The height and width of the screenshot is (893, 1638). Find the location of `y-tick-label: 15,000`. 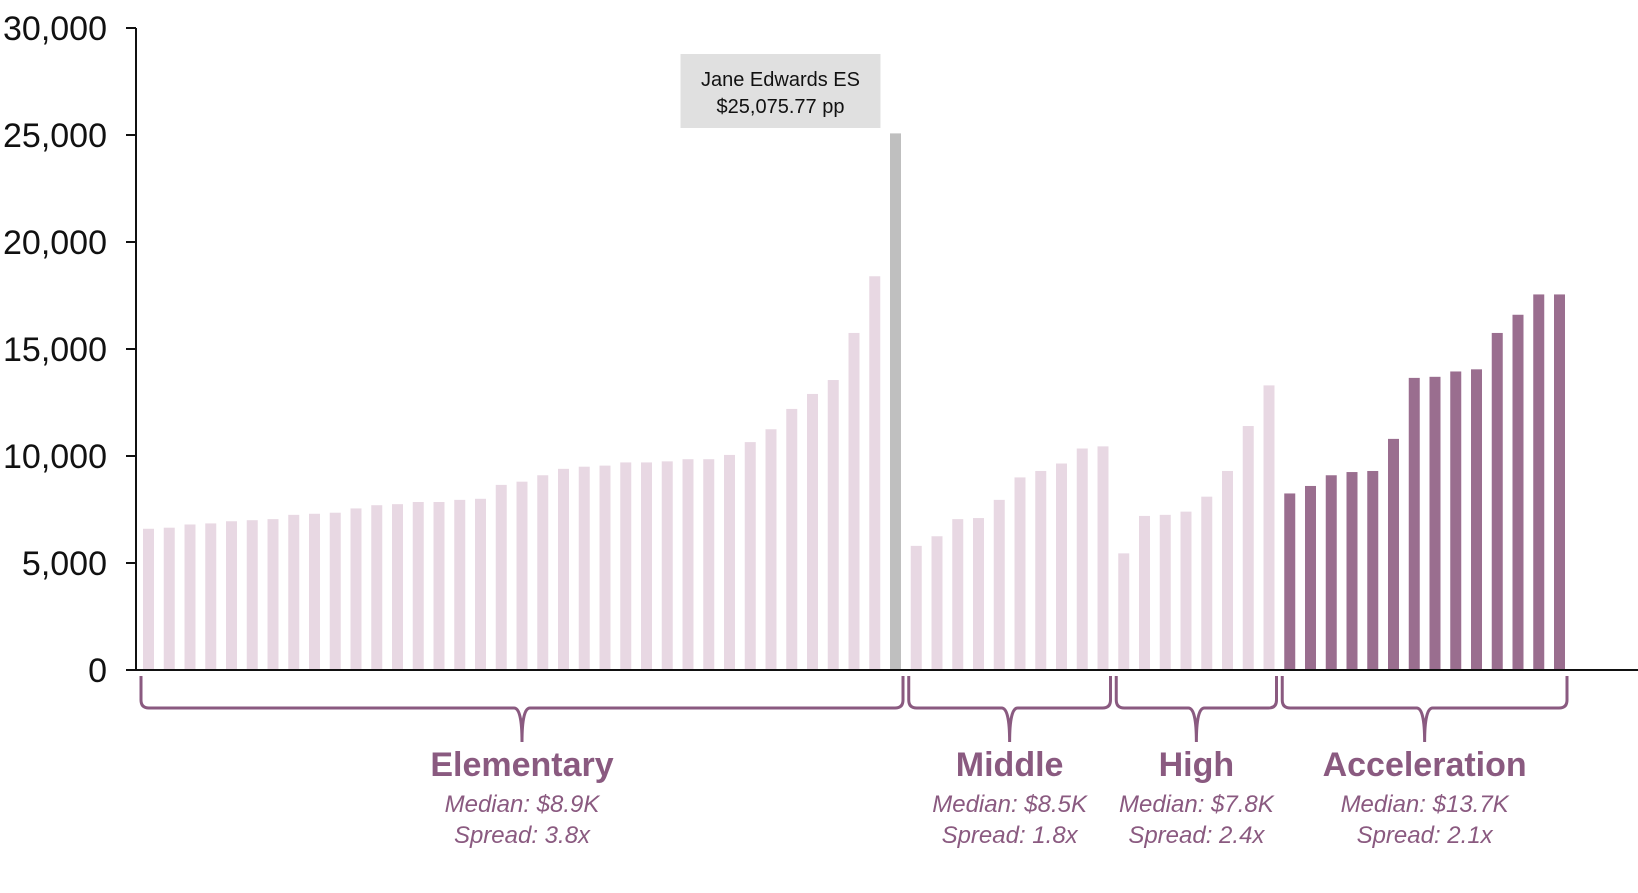

y-tick-label: 15,000 is located at coordinates (55, 350).